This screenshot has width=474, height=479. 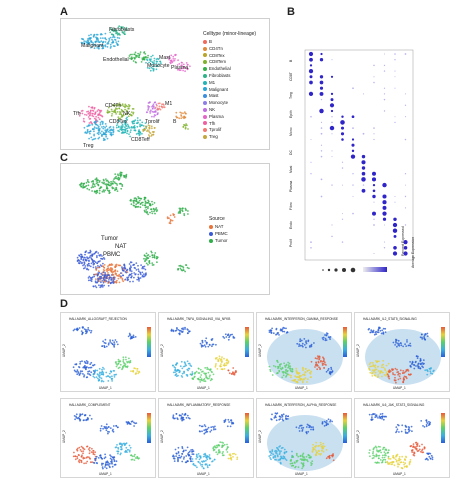 What do you see at coordinates (217, 55) in the screenshot?
I see `legend-label: CD8Tex` at bounding box center [217, 55].